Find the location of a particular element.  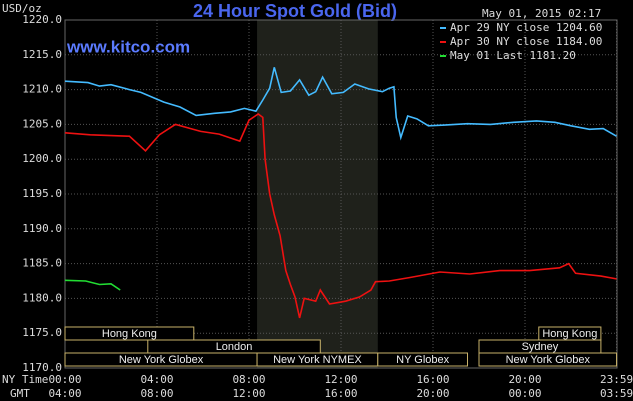

y-tick-label: 1200.0 is located at coordinates (42, 158).